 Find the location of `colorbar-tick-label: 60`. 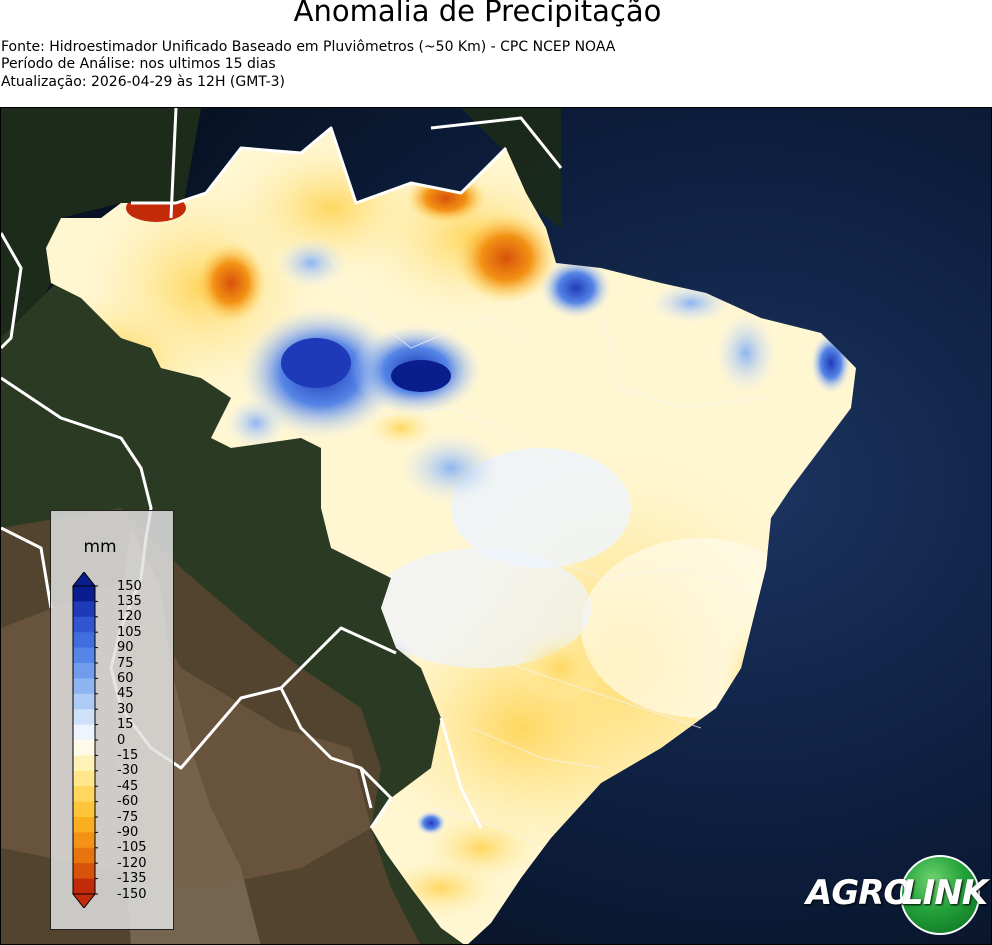

colorbar-tick-label: 60 is located at coordinates (125, 678).